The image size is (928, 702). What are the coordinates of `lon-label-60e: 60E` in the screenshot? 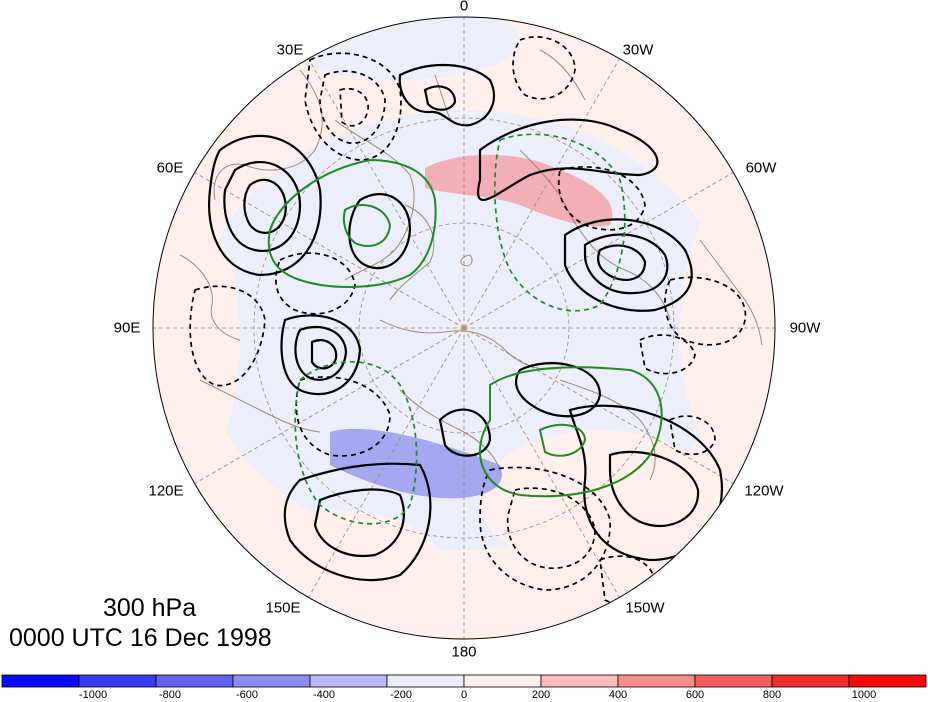 It's located at (170, 168).